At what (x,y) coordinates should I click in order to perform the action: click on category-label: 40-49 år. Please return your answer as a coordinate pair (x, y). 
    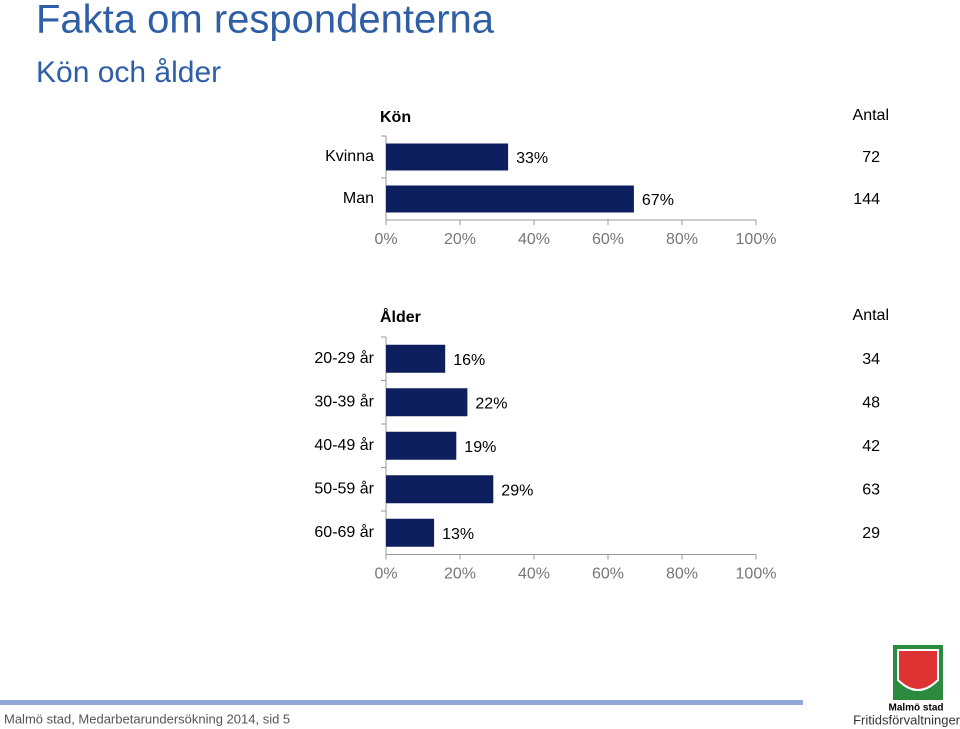
    Looking at the image, I should click on (344, 445).